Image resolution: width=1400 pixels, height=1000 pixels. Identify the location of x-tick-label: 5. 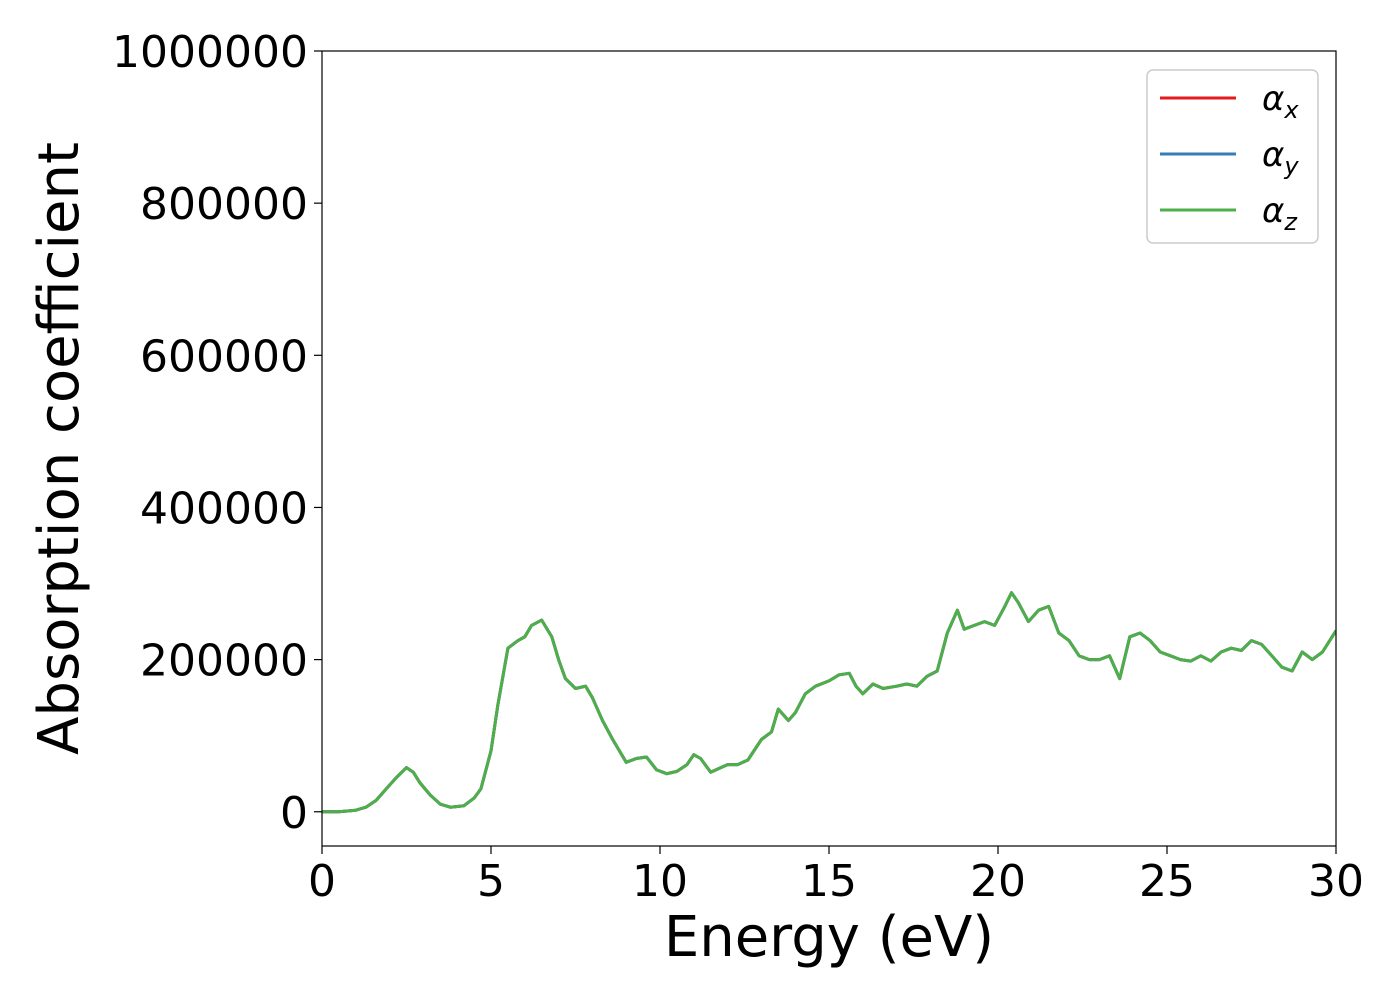
(491, 881).